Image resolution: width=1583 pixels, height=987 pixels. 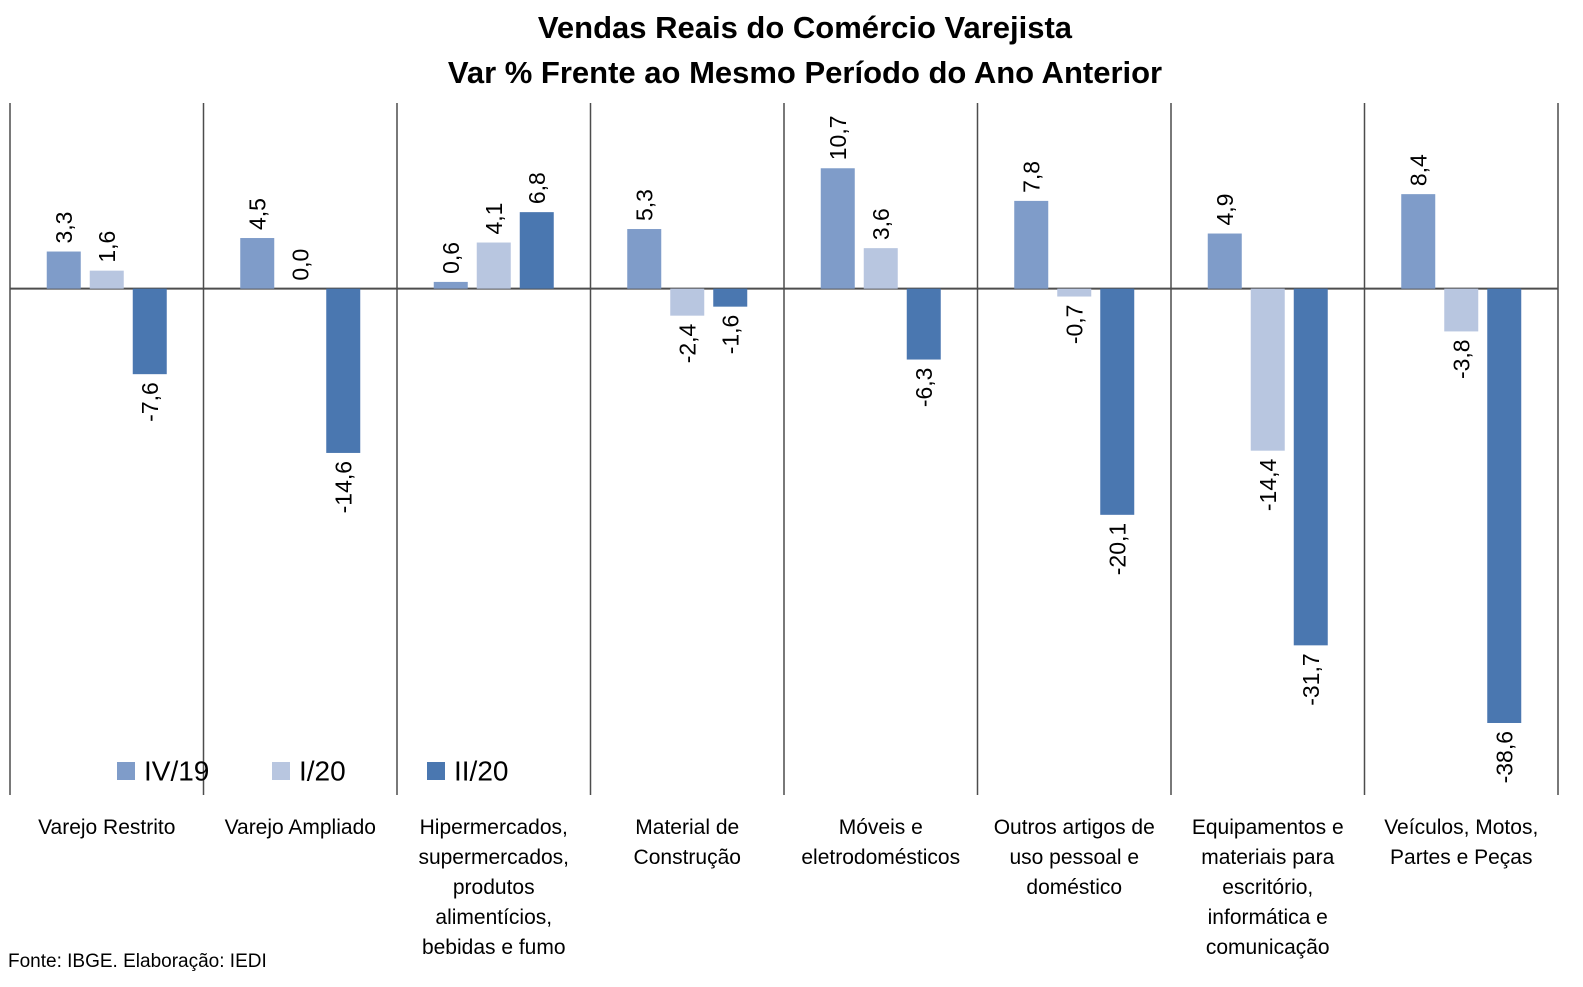 What do you see at coordinates (494, 947) in the screenshot?
I see `category-label: bebidas e fumo` at bounding box center [494, 947].